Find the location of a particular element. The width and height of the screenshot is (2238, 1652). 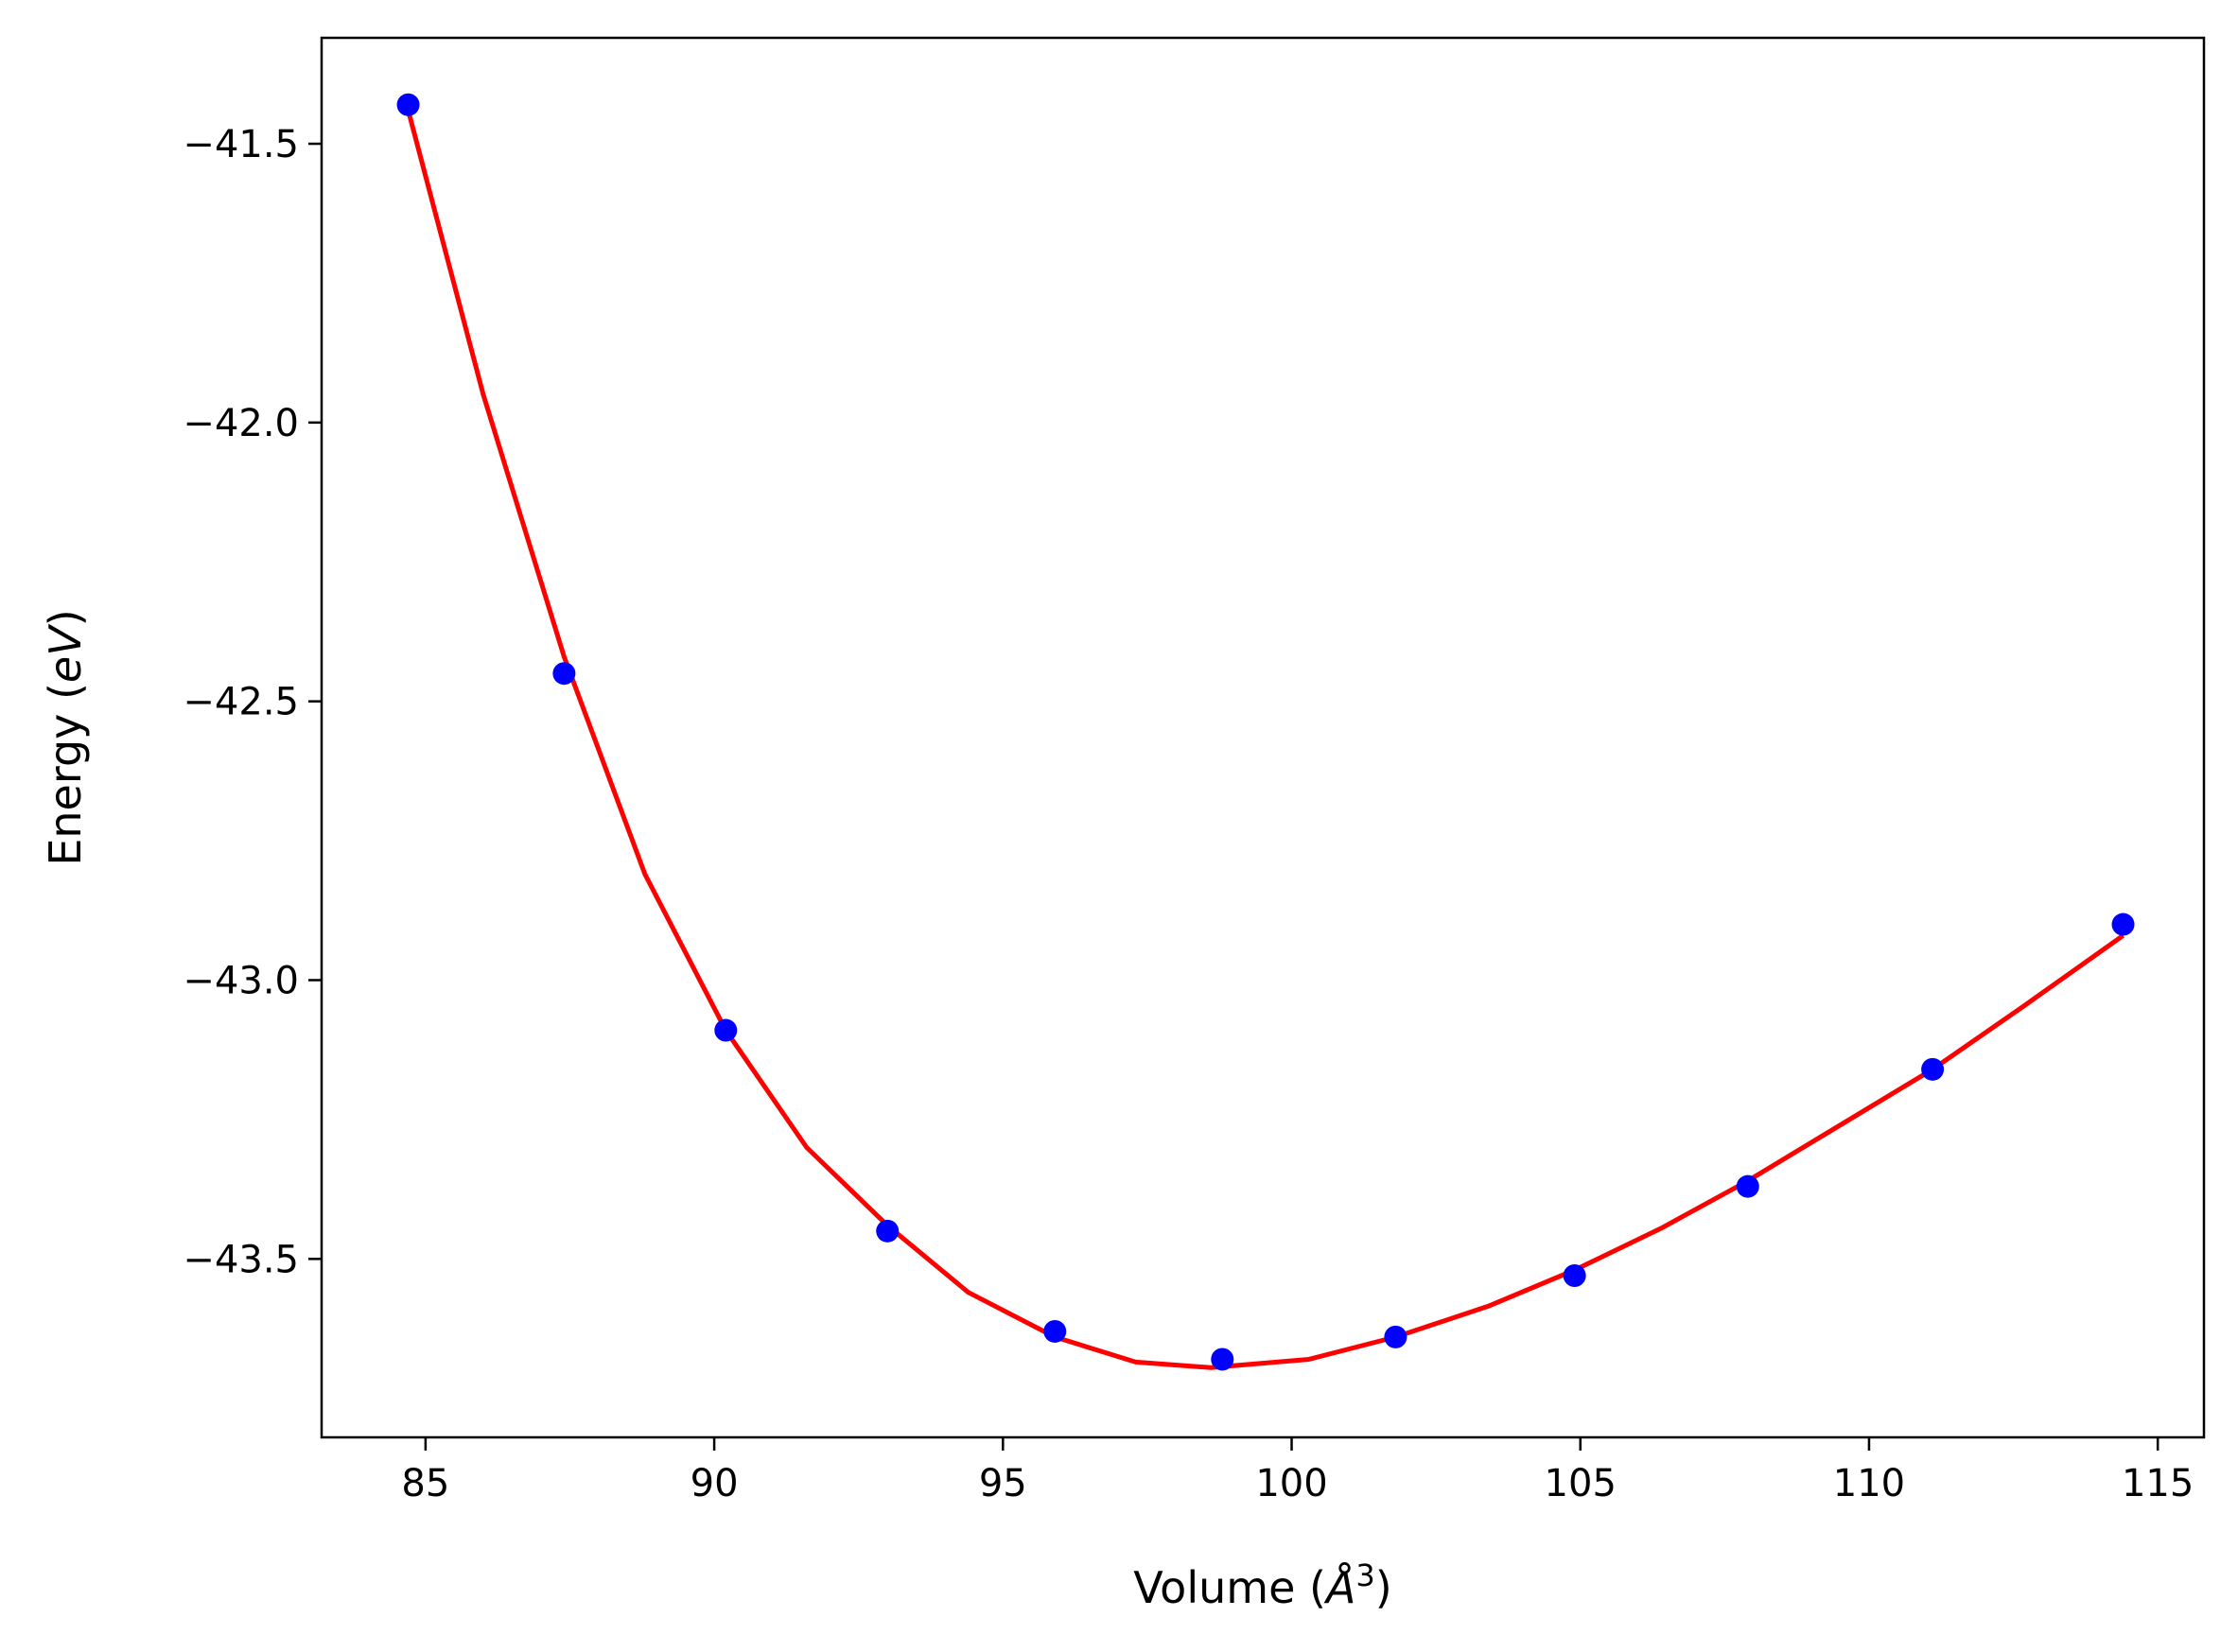

x-tick-label: 95 is located at coordinates (1003, 1484).